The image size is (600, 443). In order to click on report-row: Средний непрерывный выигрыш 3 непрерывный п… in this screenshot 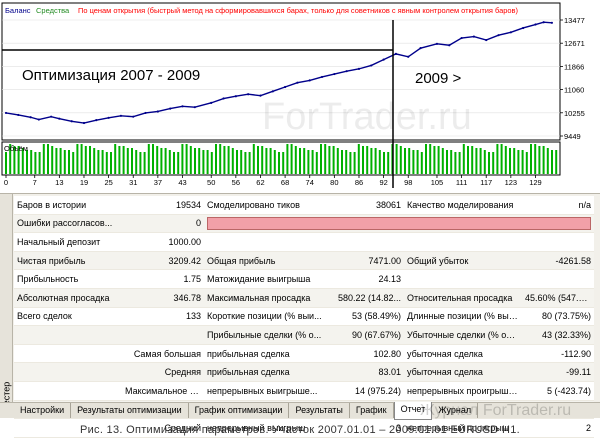, I will do `click(304, 428)`.